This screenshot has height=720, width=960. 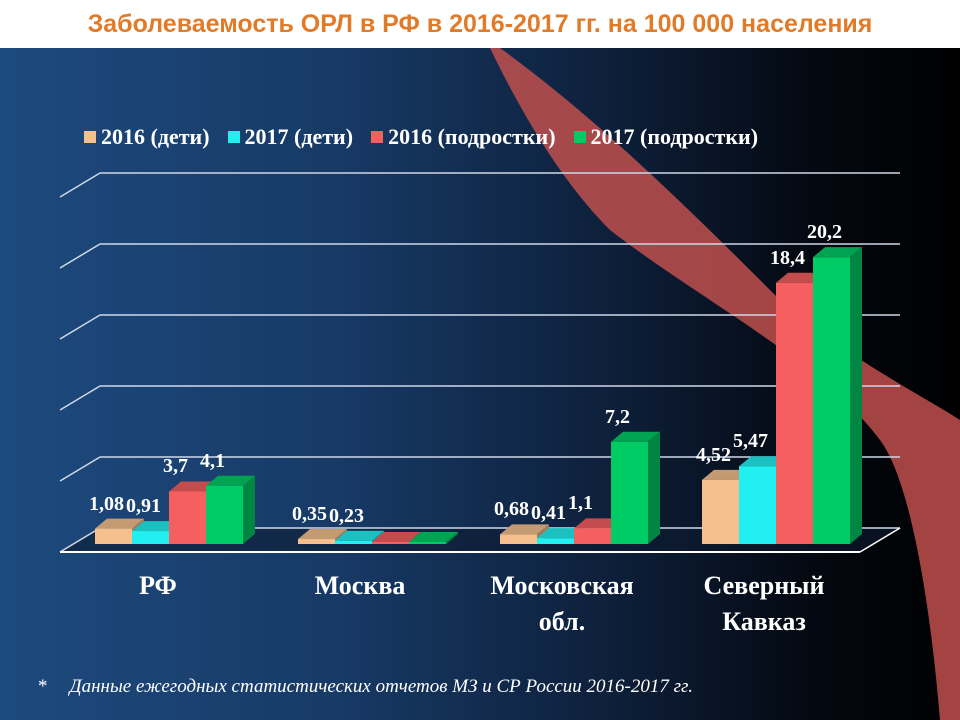 I want to click on data-label: 18,4, so click(x=787, y=257).